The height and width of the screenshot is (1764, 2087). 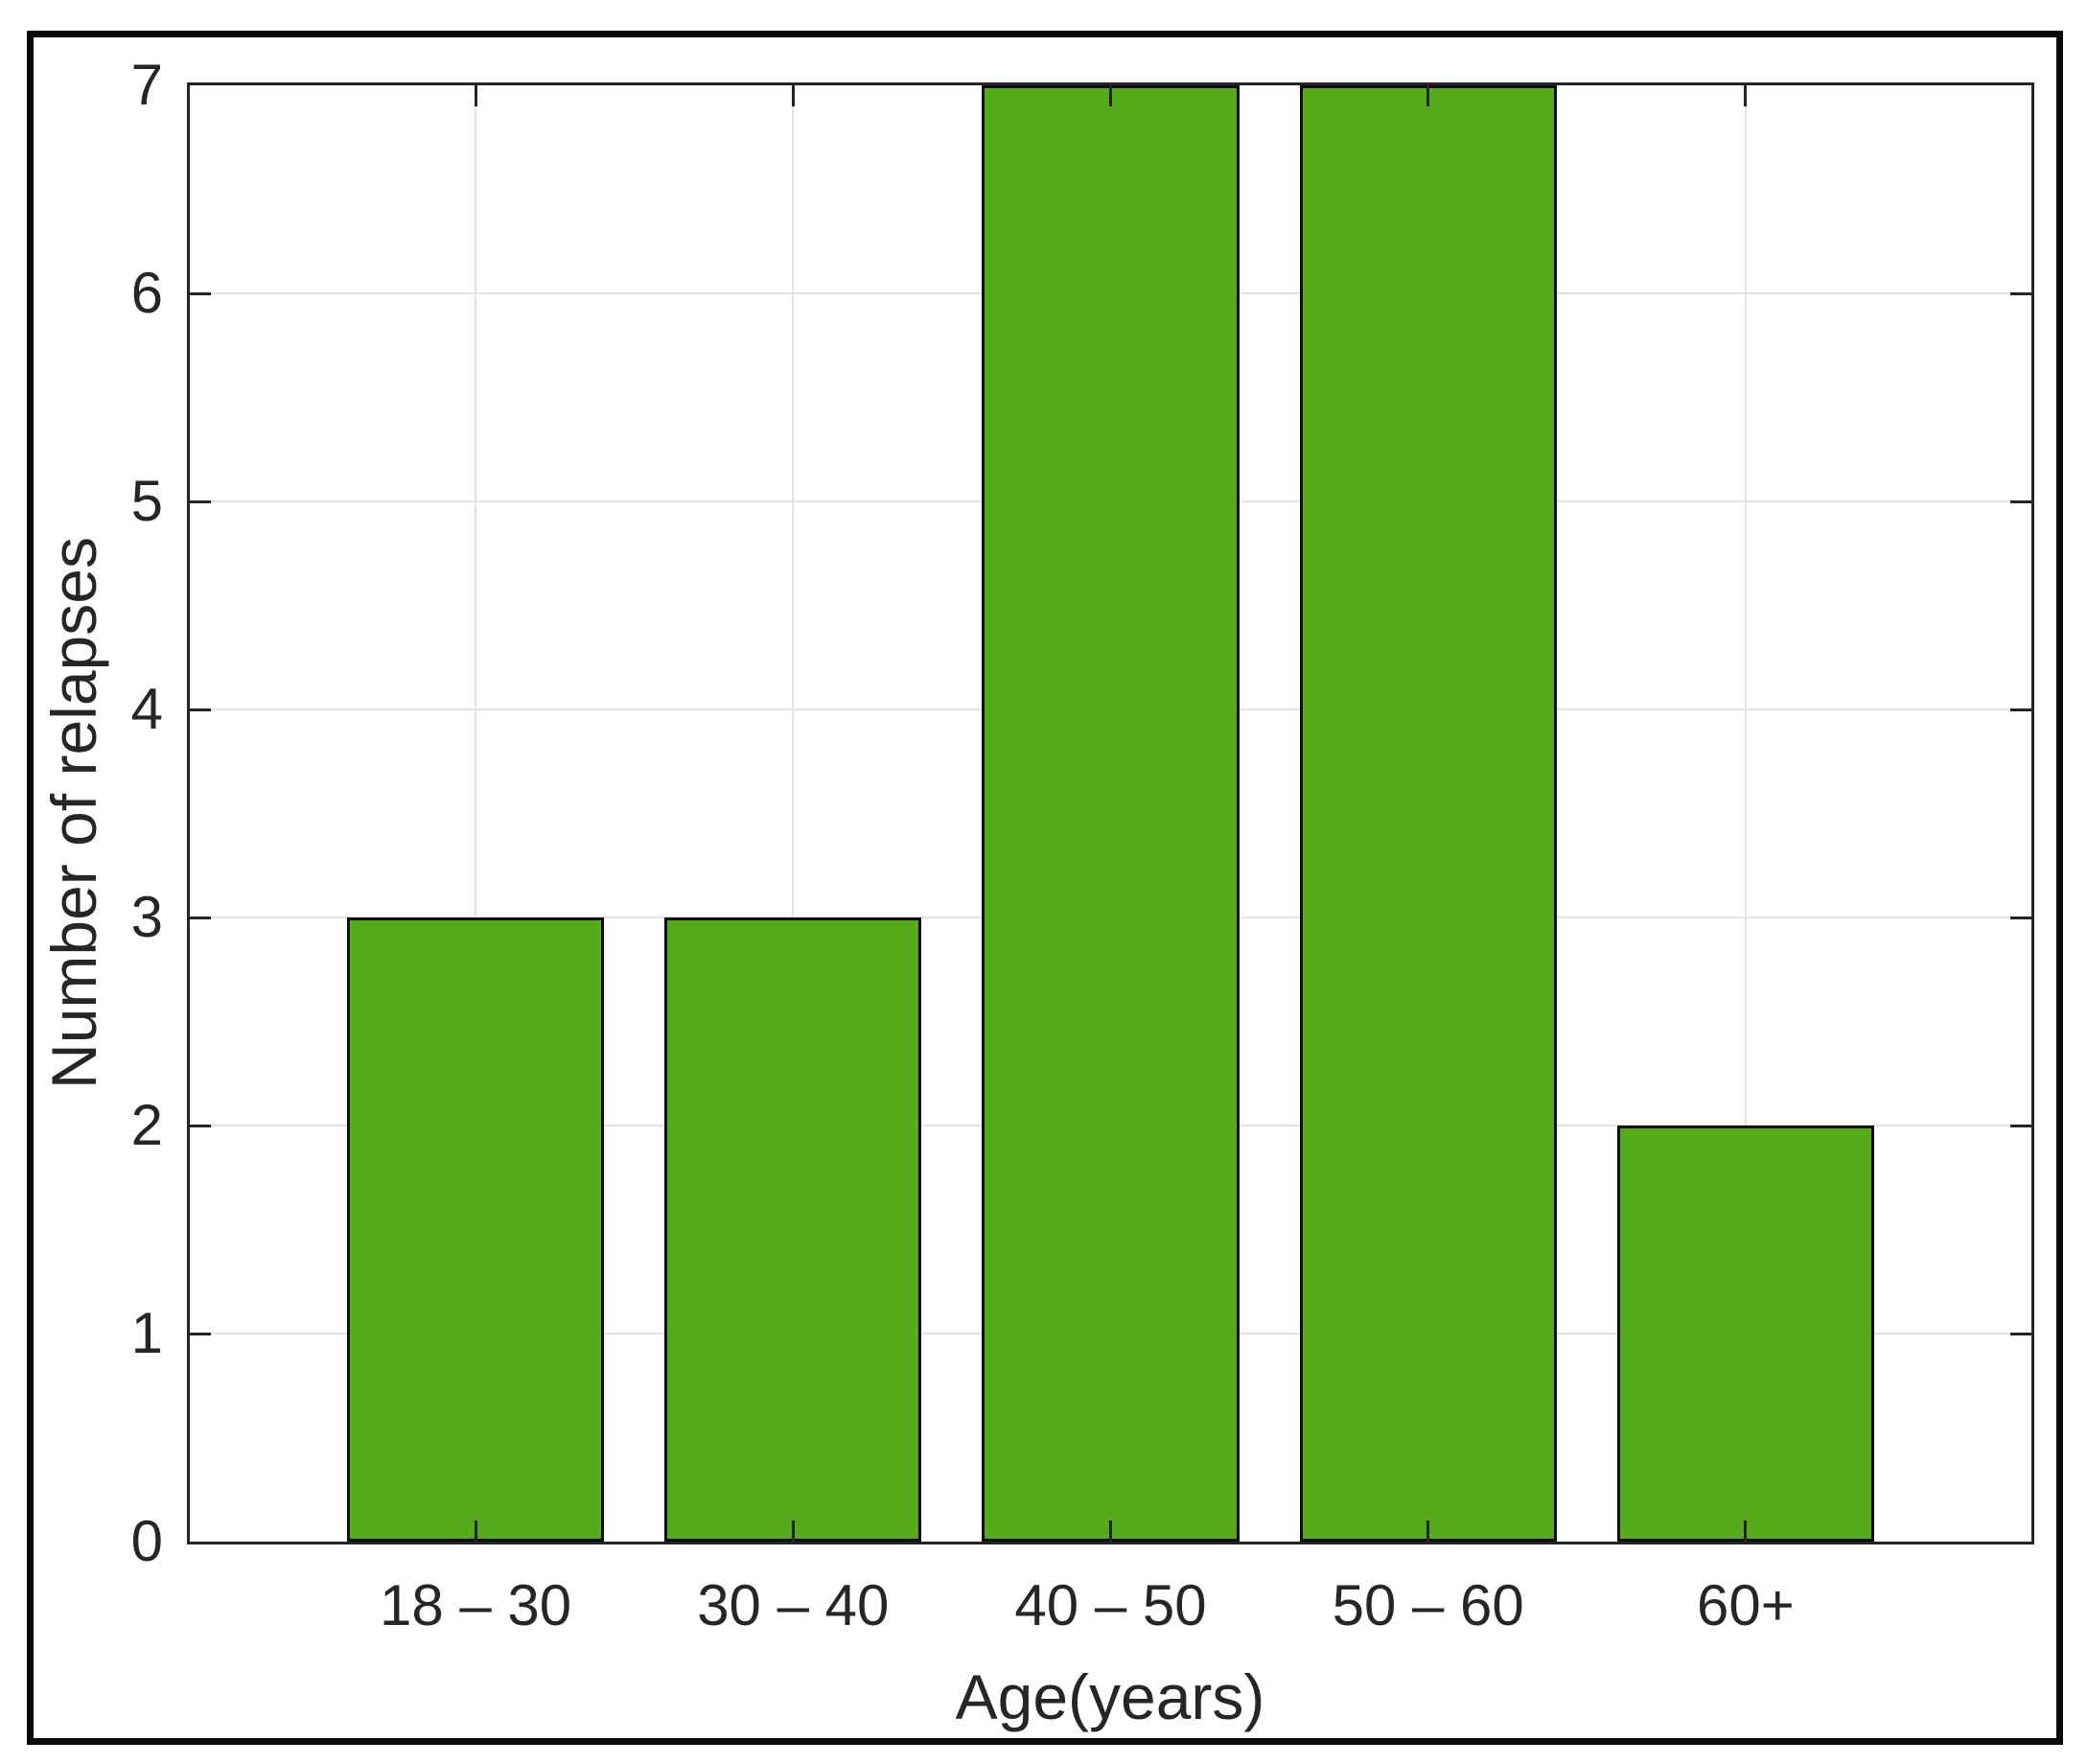 I want to click on y-tick-label: 3, so click(x=146, y=917).